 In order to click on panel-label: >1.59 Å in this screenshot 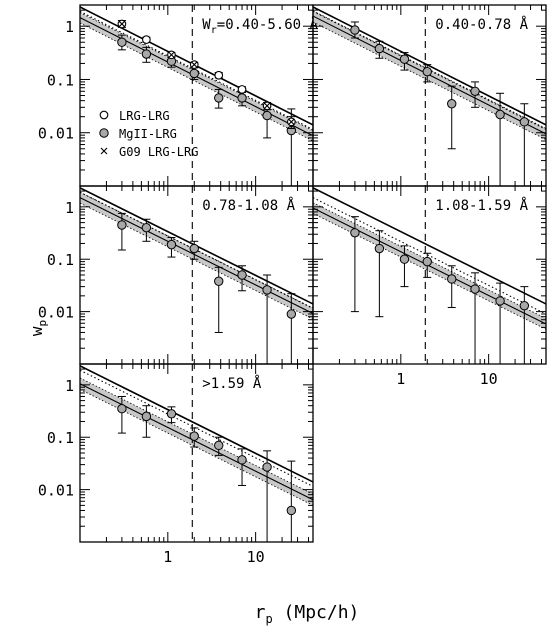, I will do `click(232, 383)`.